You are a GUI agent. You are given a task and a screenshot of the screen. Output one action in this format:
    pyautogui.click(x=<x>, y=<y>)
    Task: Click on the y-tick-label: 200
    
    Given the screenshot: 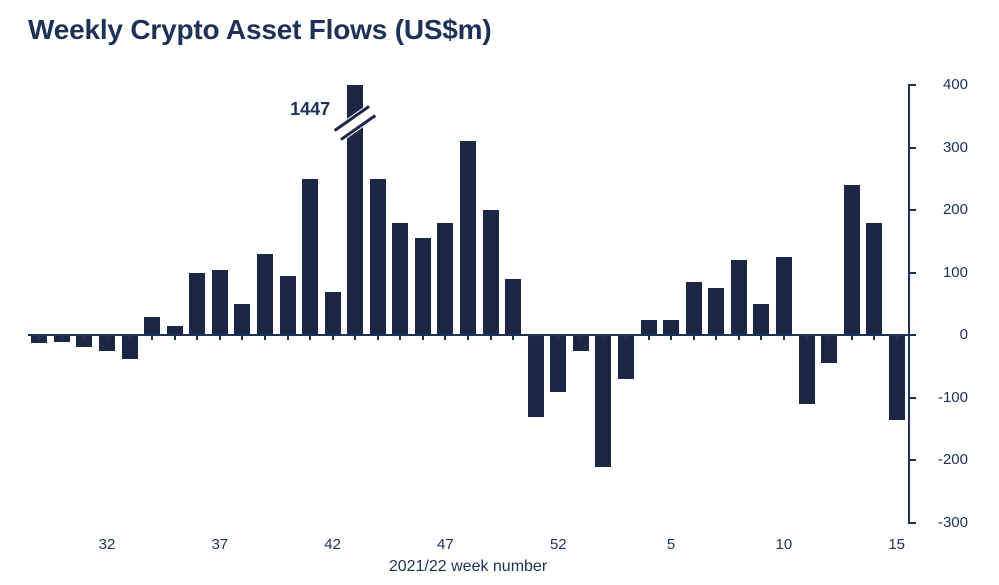 What is the action you would take?
    pyautogui.click(x=955, y=210)
    